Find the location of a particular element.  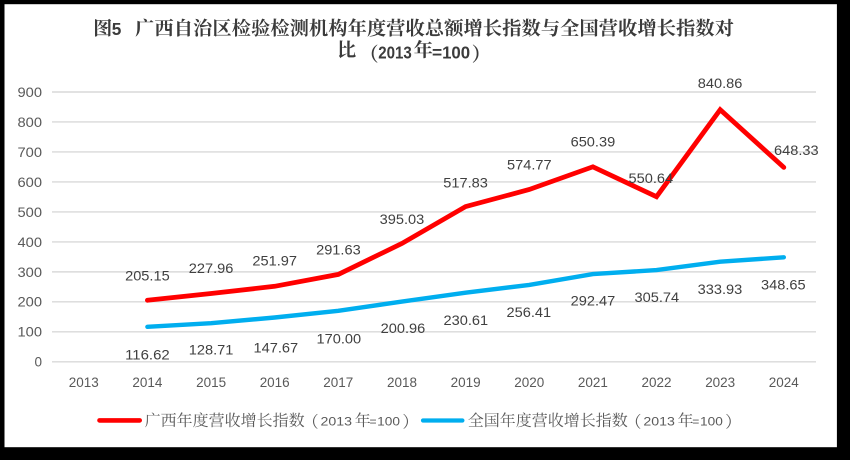

svg-text: 2021 is located at coordinates (593, 382).